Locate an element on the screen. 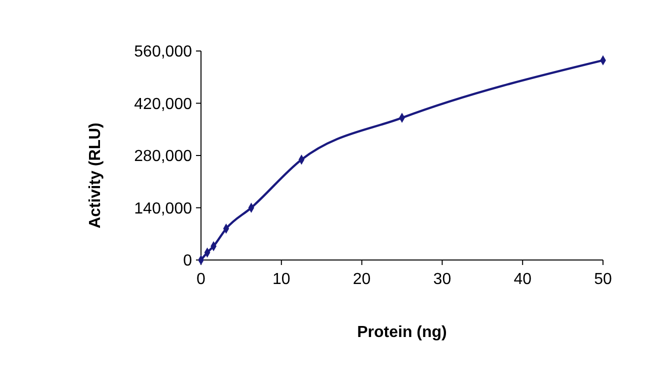 The height and width of the screenshot is (385, 650). x-axis-title: Protein (ng) is located at coordinates (402, 332).